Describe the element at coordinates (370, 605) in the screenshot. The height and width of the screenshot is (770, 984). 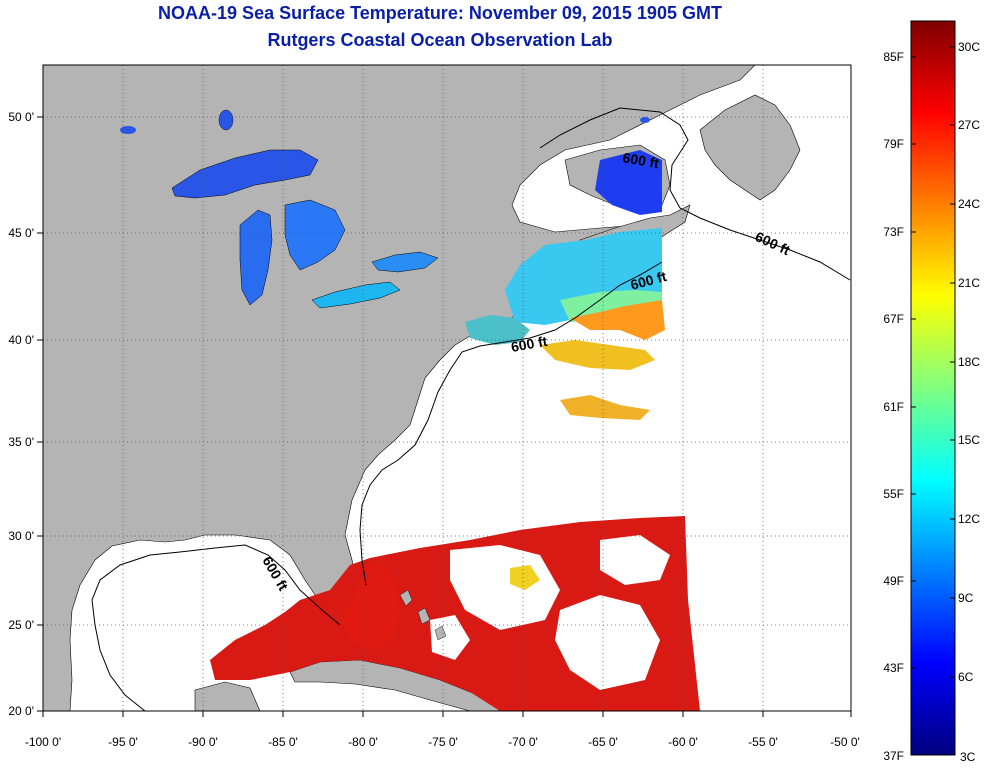
I see `sst-florida-current` at that location.